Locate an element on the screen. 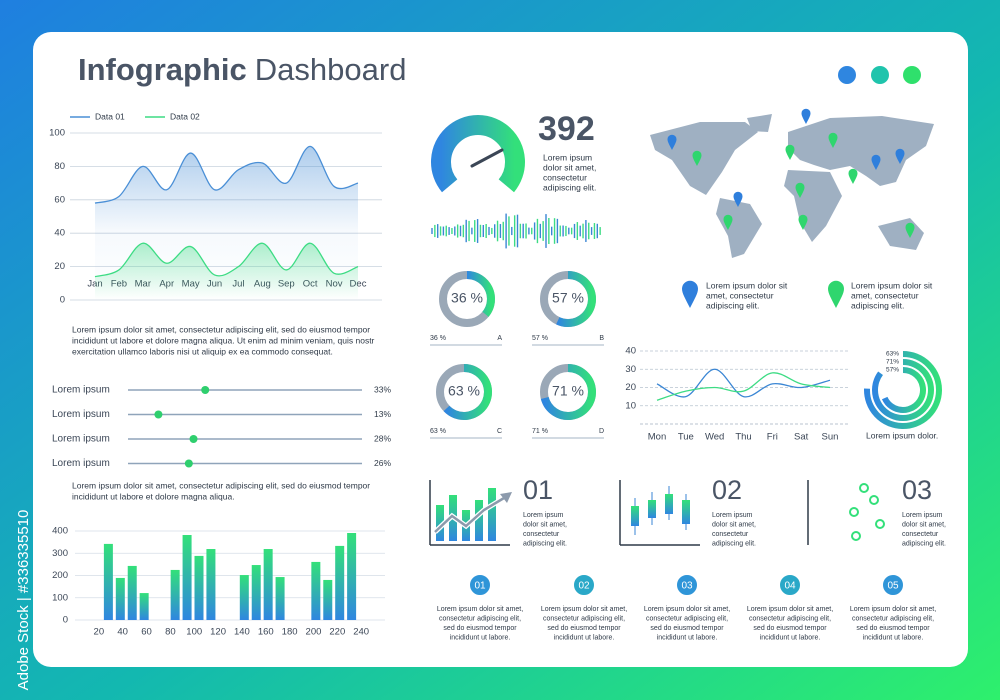 The image size is (1000, 700). text-line: amet, consectetur is located at coordinates (740, 295).